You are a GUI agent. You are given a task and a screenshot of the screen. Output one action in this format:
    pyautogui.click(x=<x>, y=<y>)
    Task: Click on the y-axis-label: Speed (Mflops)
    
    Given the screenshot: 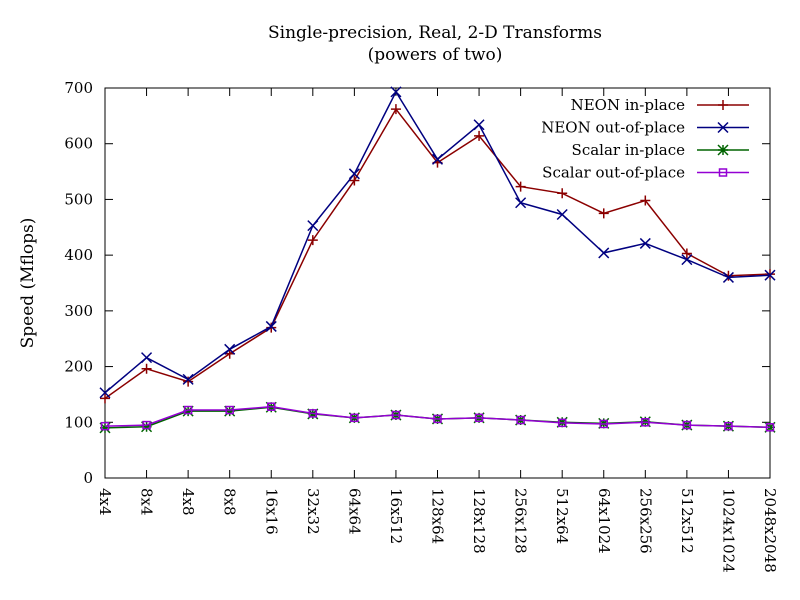 What is the action you would take?
    pyautogui.click(x=28, y=283)
    